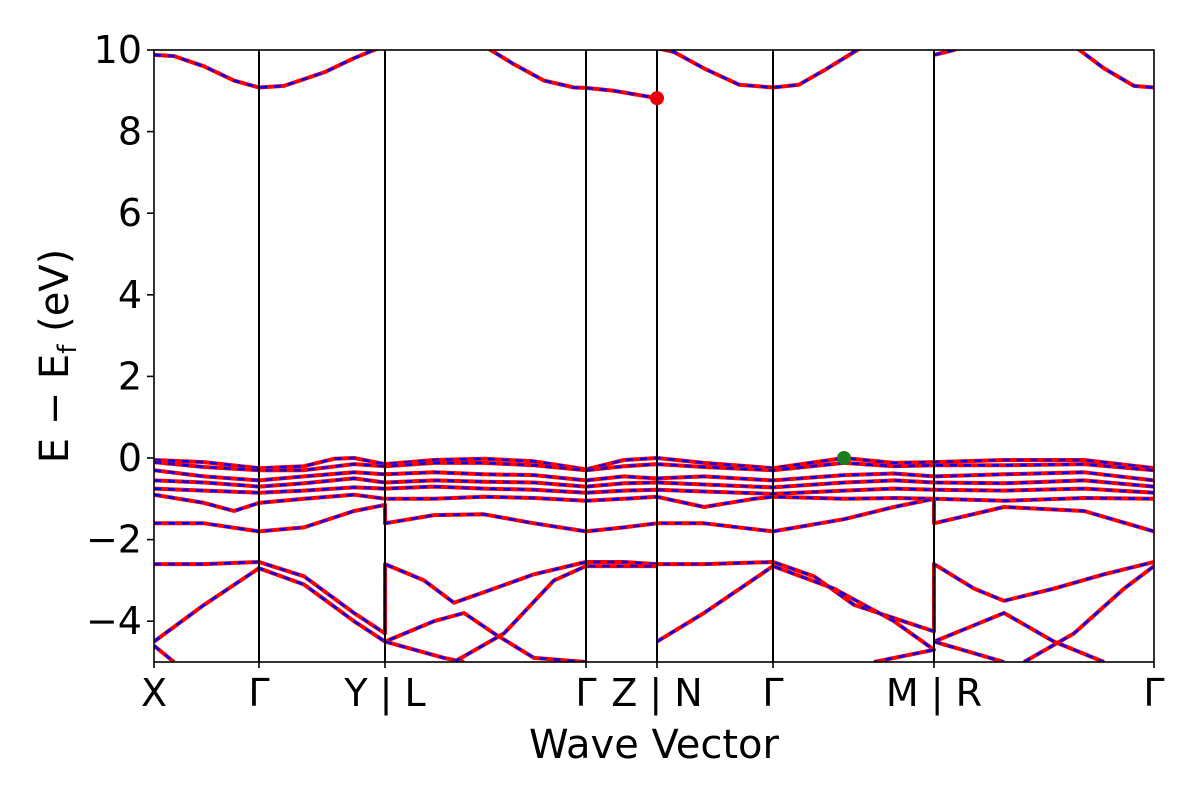 This screenshot has height=800, width=1200. I want to click on y-tick-label-5: 6, so click(130, 213).